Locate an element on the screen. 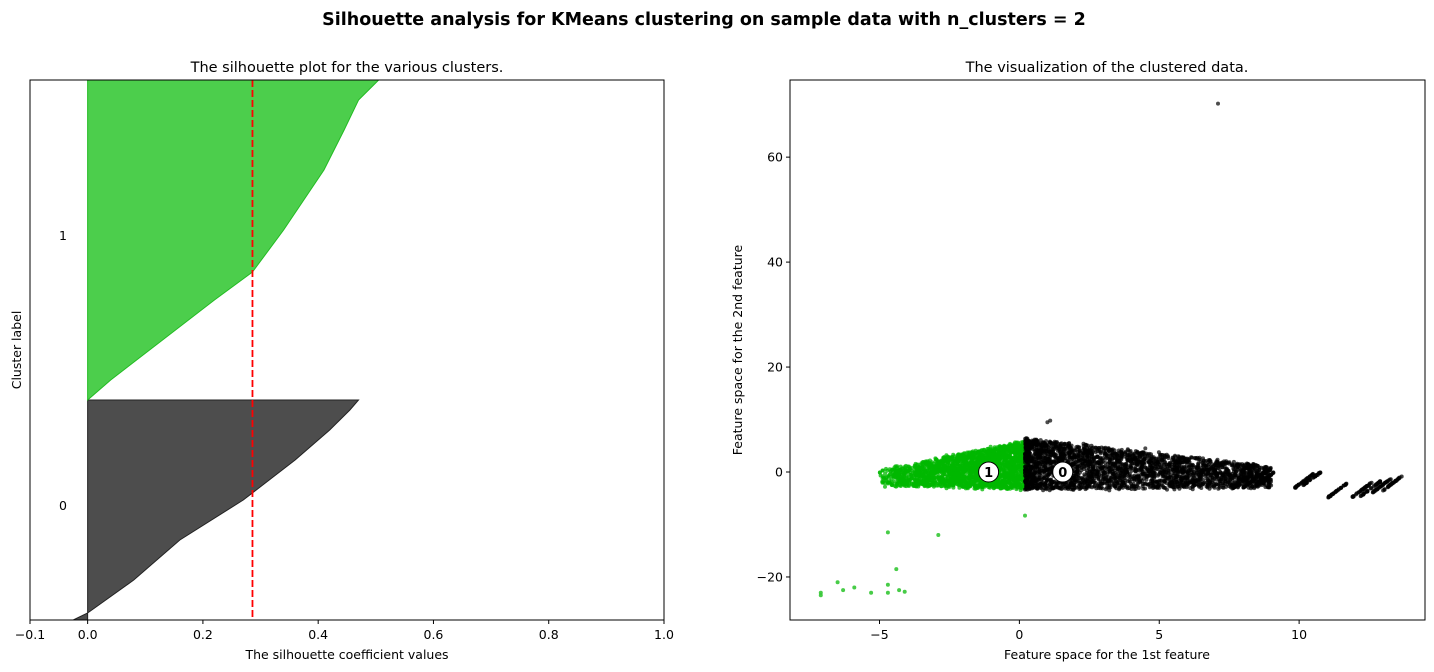 The image size is (1434, 672). silhouette-ylabel: Cluster label is located at coordinates (16, 350).